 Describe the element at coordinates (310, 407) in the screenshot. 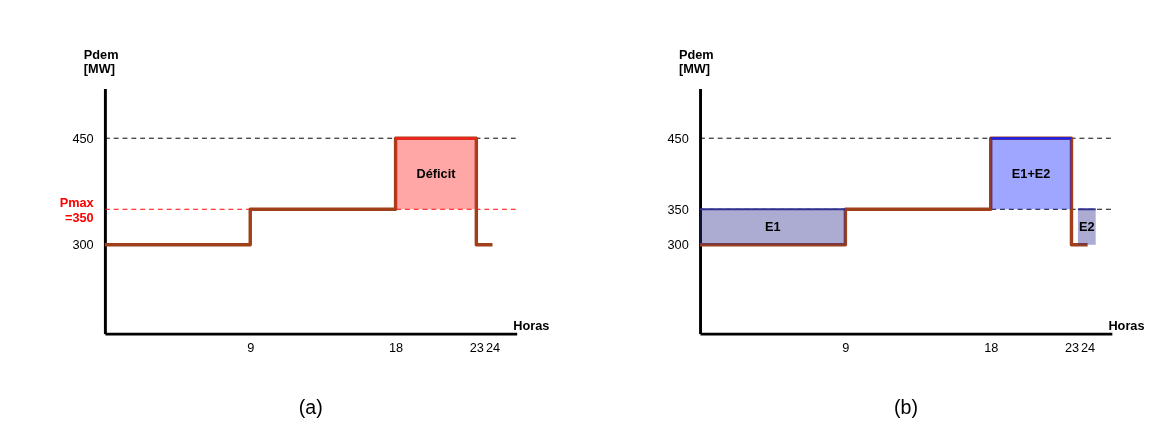

I see `text: (a)` at that location.